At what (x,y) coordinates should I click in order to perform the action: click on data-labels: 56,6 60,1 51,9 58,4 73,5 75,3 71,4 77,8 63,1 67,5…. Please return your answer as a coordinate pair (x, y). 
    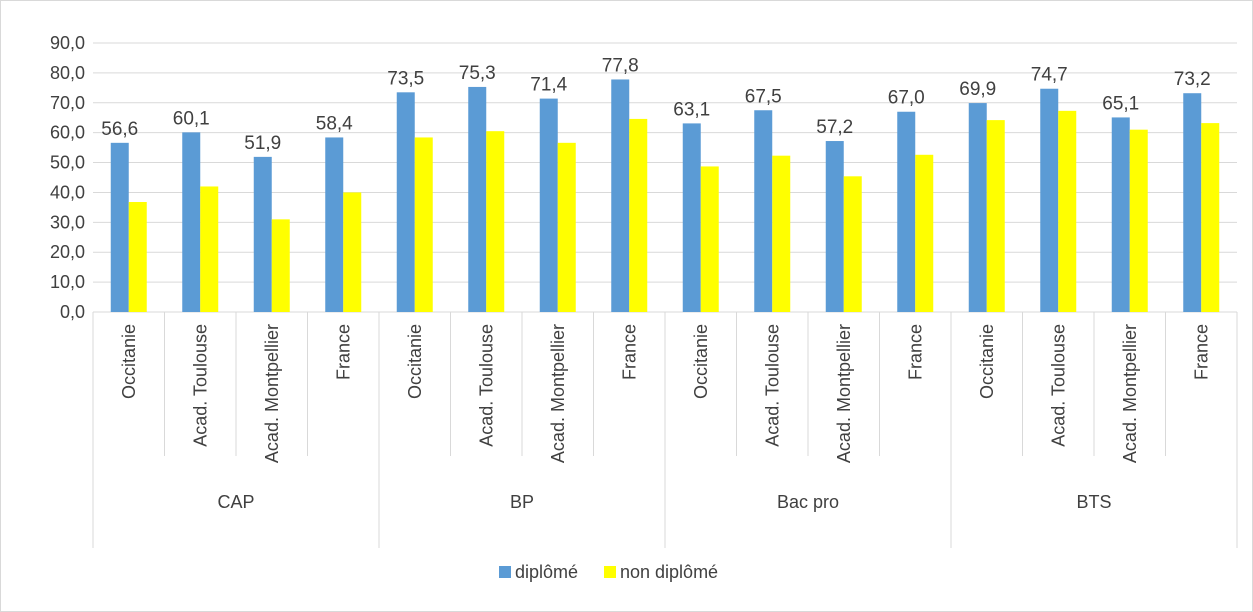
    Looking at the image, I should click on (655, 104).